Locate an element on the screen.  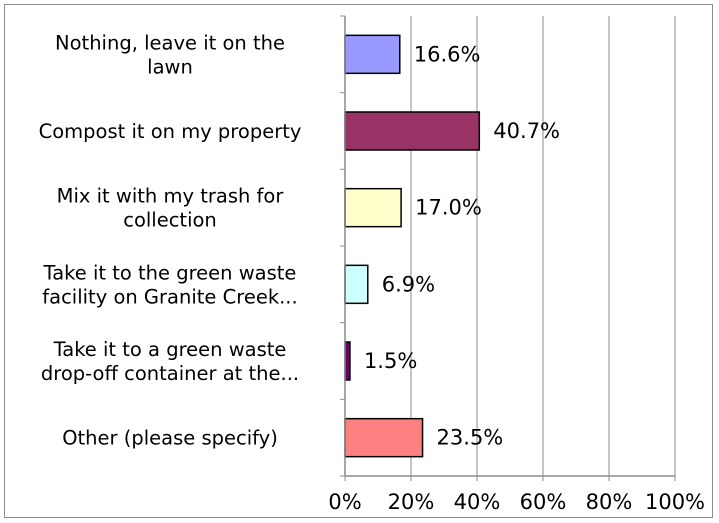
x-tick-label: 40% is located at coordinates (477, 502).